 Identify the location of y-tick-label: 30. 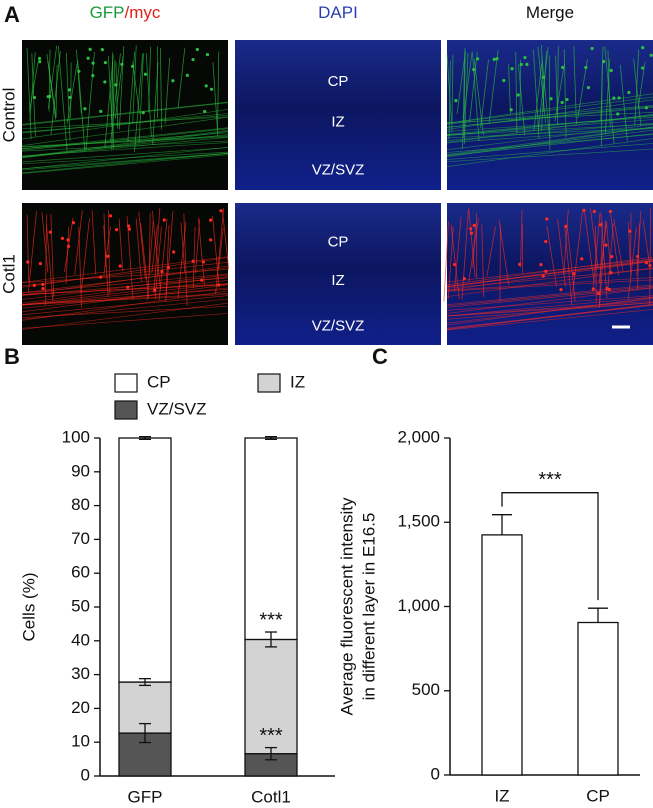
(80, 673).